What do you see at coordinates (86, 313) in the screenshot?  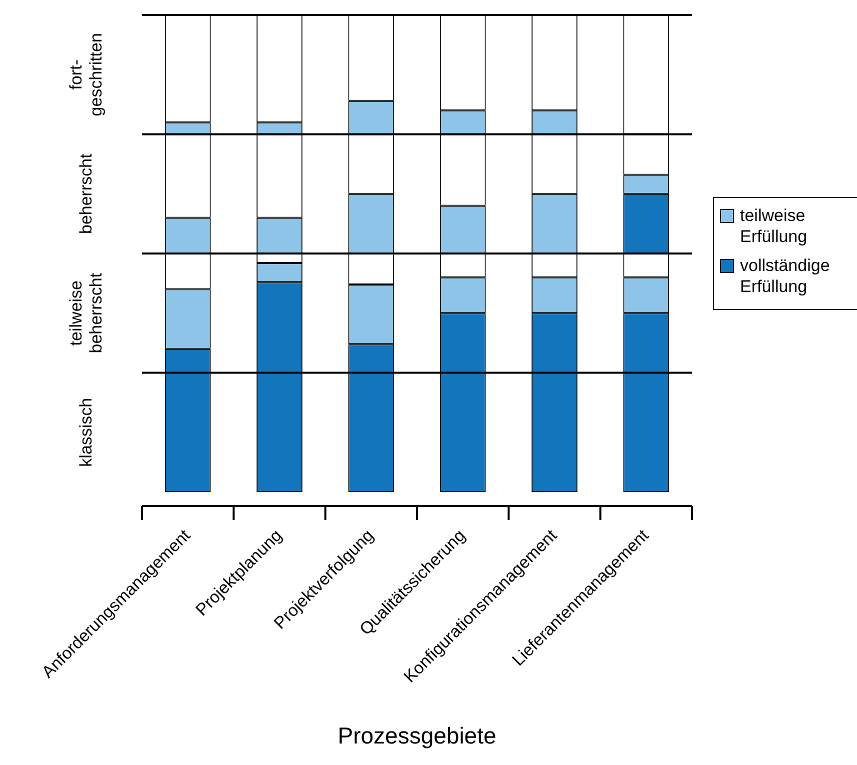 I see `text: teilweise beherrscht` at bounding box center [86, 313].